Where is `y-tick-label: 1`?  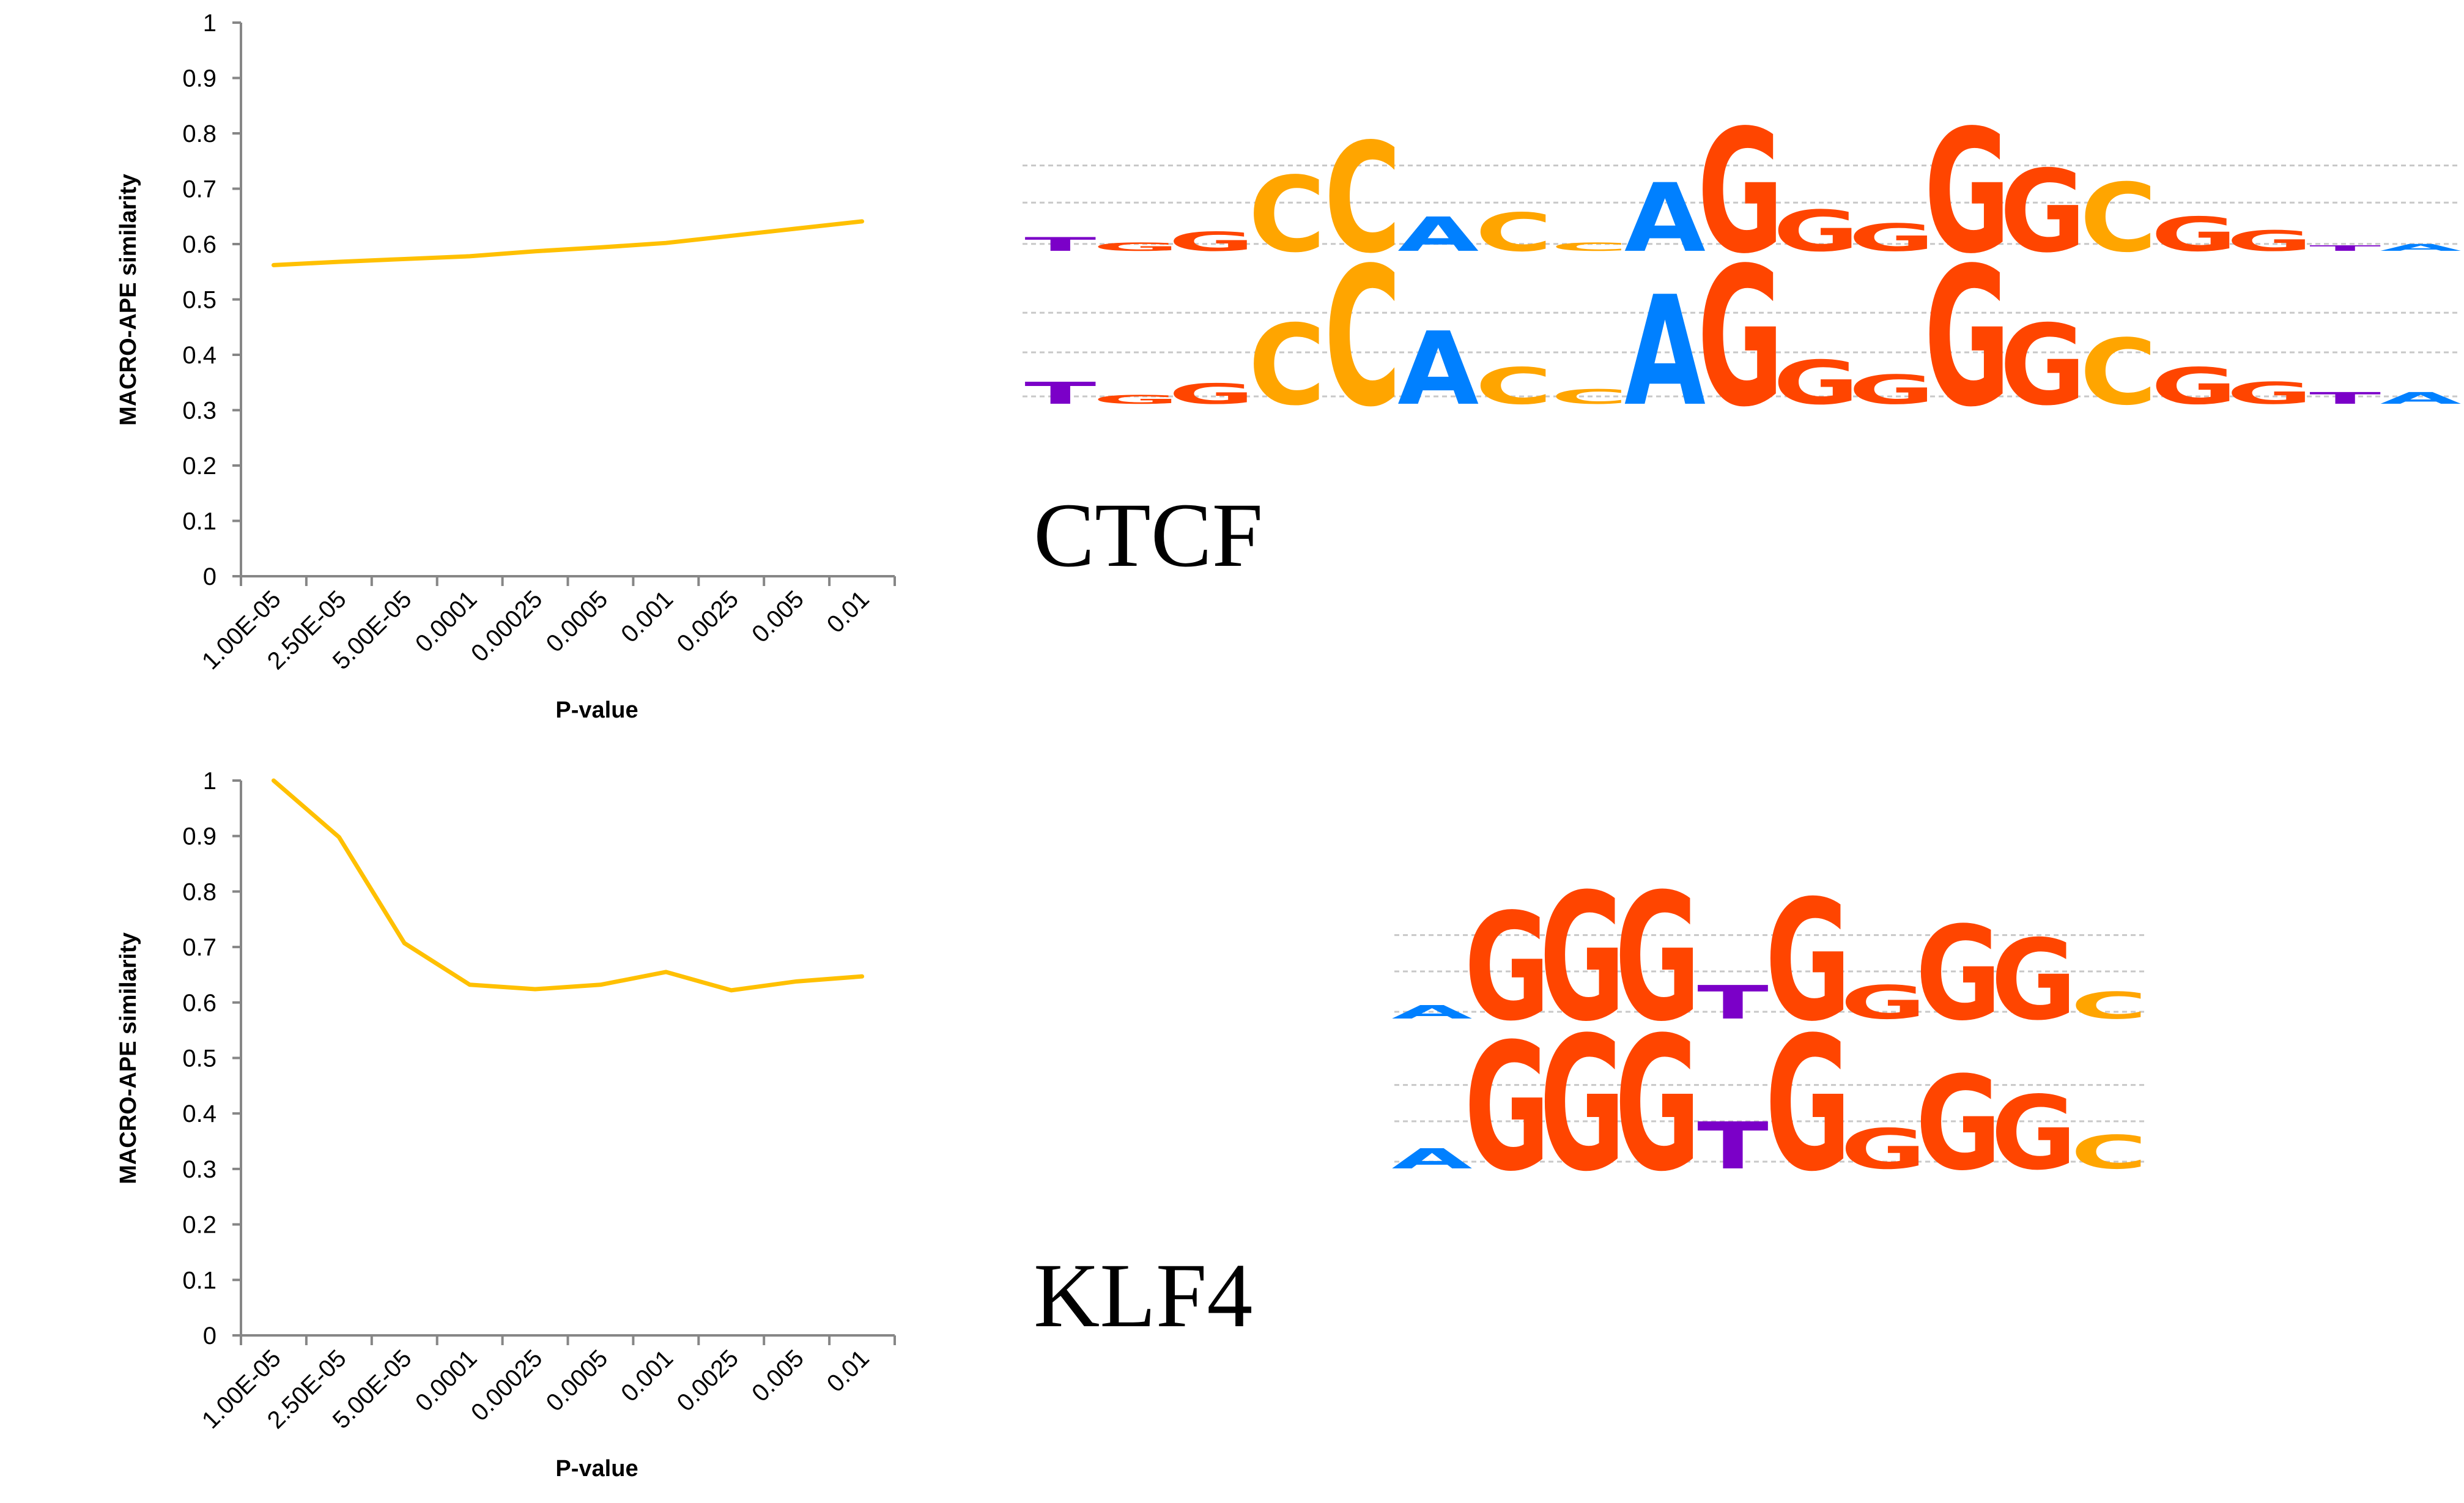
y-tick-label: 1 is located at coordinates (209, 781).